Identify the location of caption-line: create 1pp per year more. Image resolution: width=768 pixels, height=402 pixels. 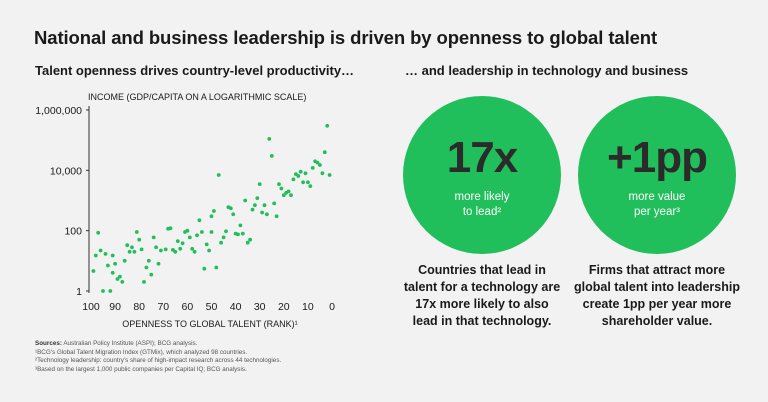
(657, 304).